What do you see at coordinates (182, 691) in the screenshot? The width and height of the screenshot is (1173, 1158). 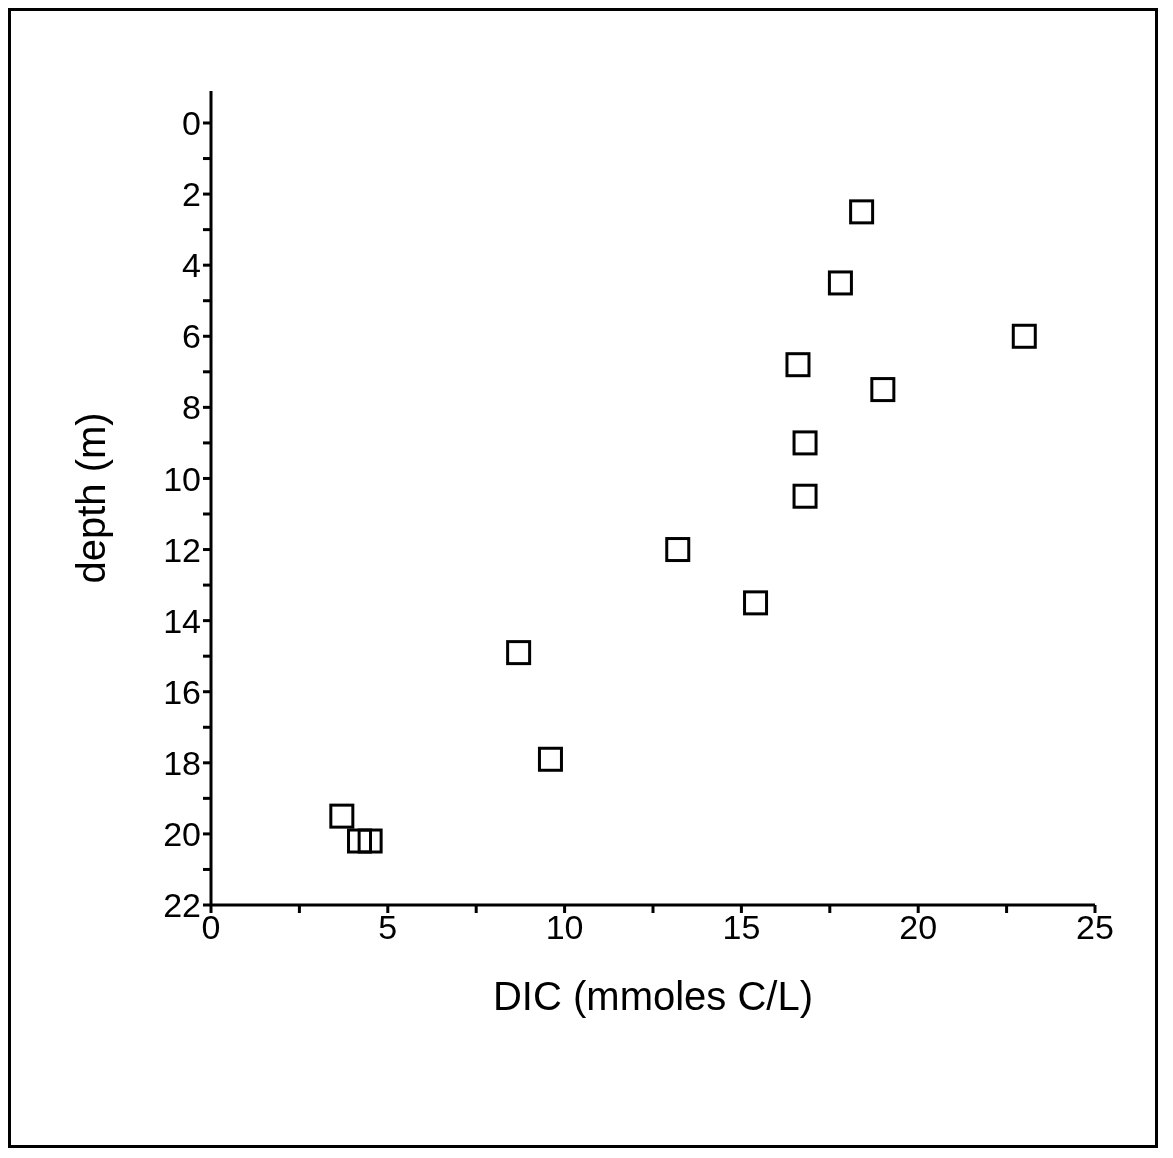 I see `y-tick-label: 16` at bounding box center [182, 691].